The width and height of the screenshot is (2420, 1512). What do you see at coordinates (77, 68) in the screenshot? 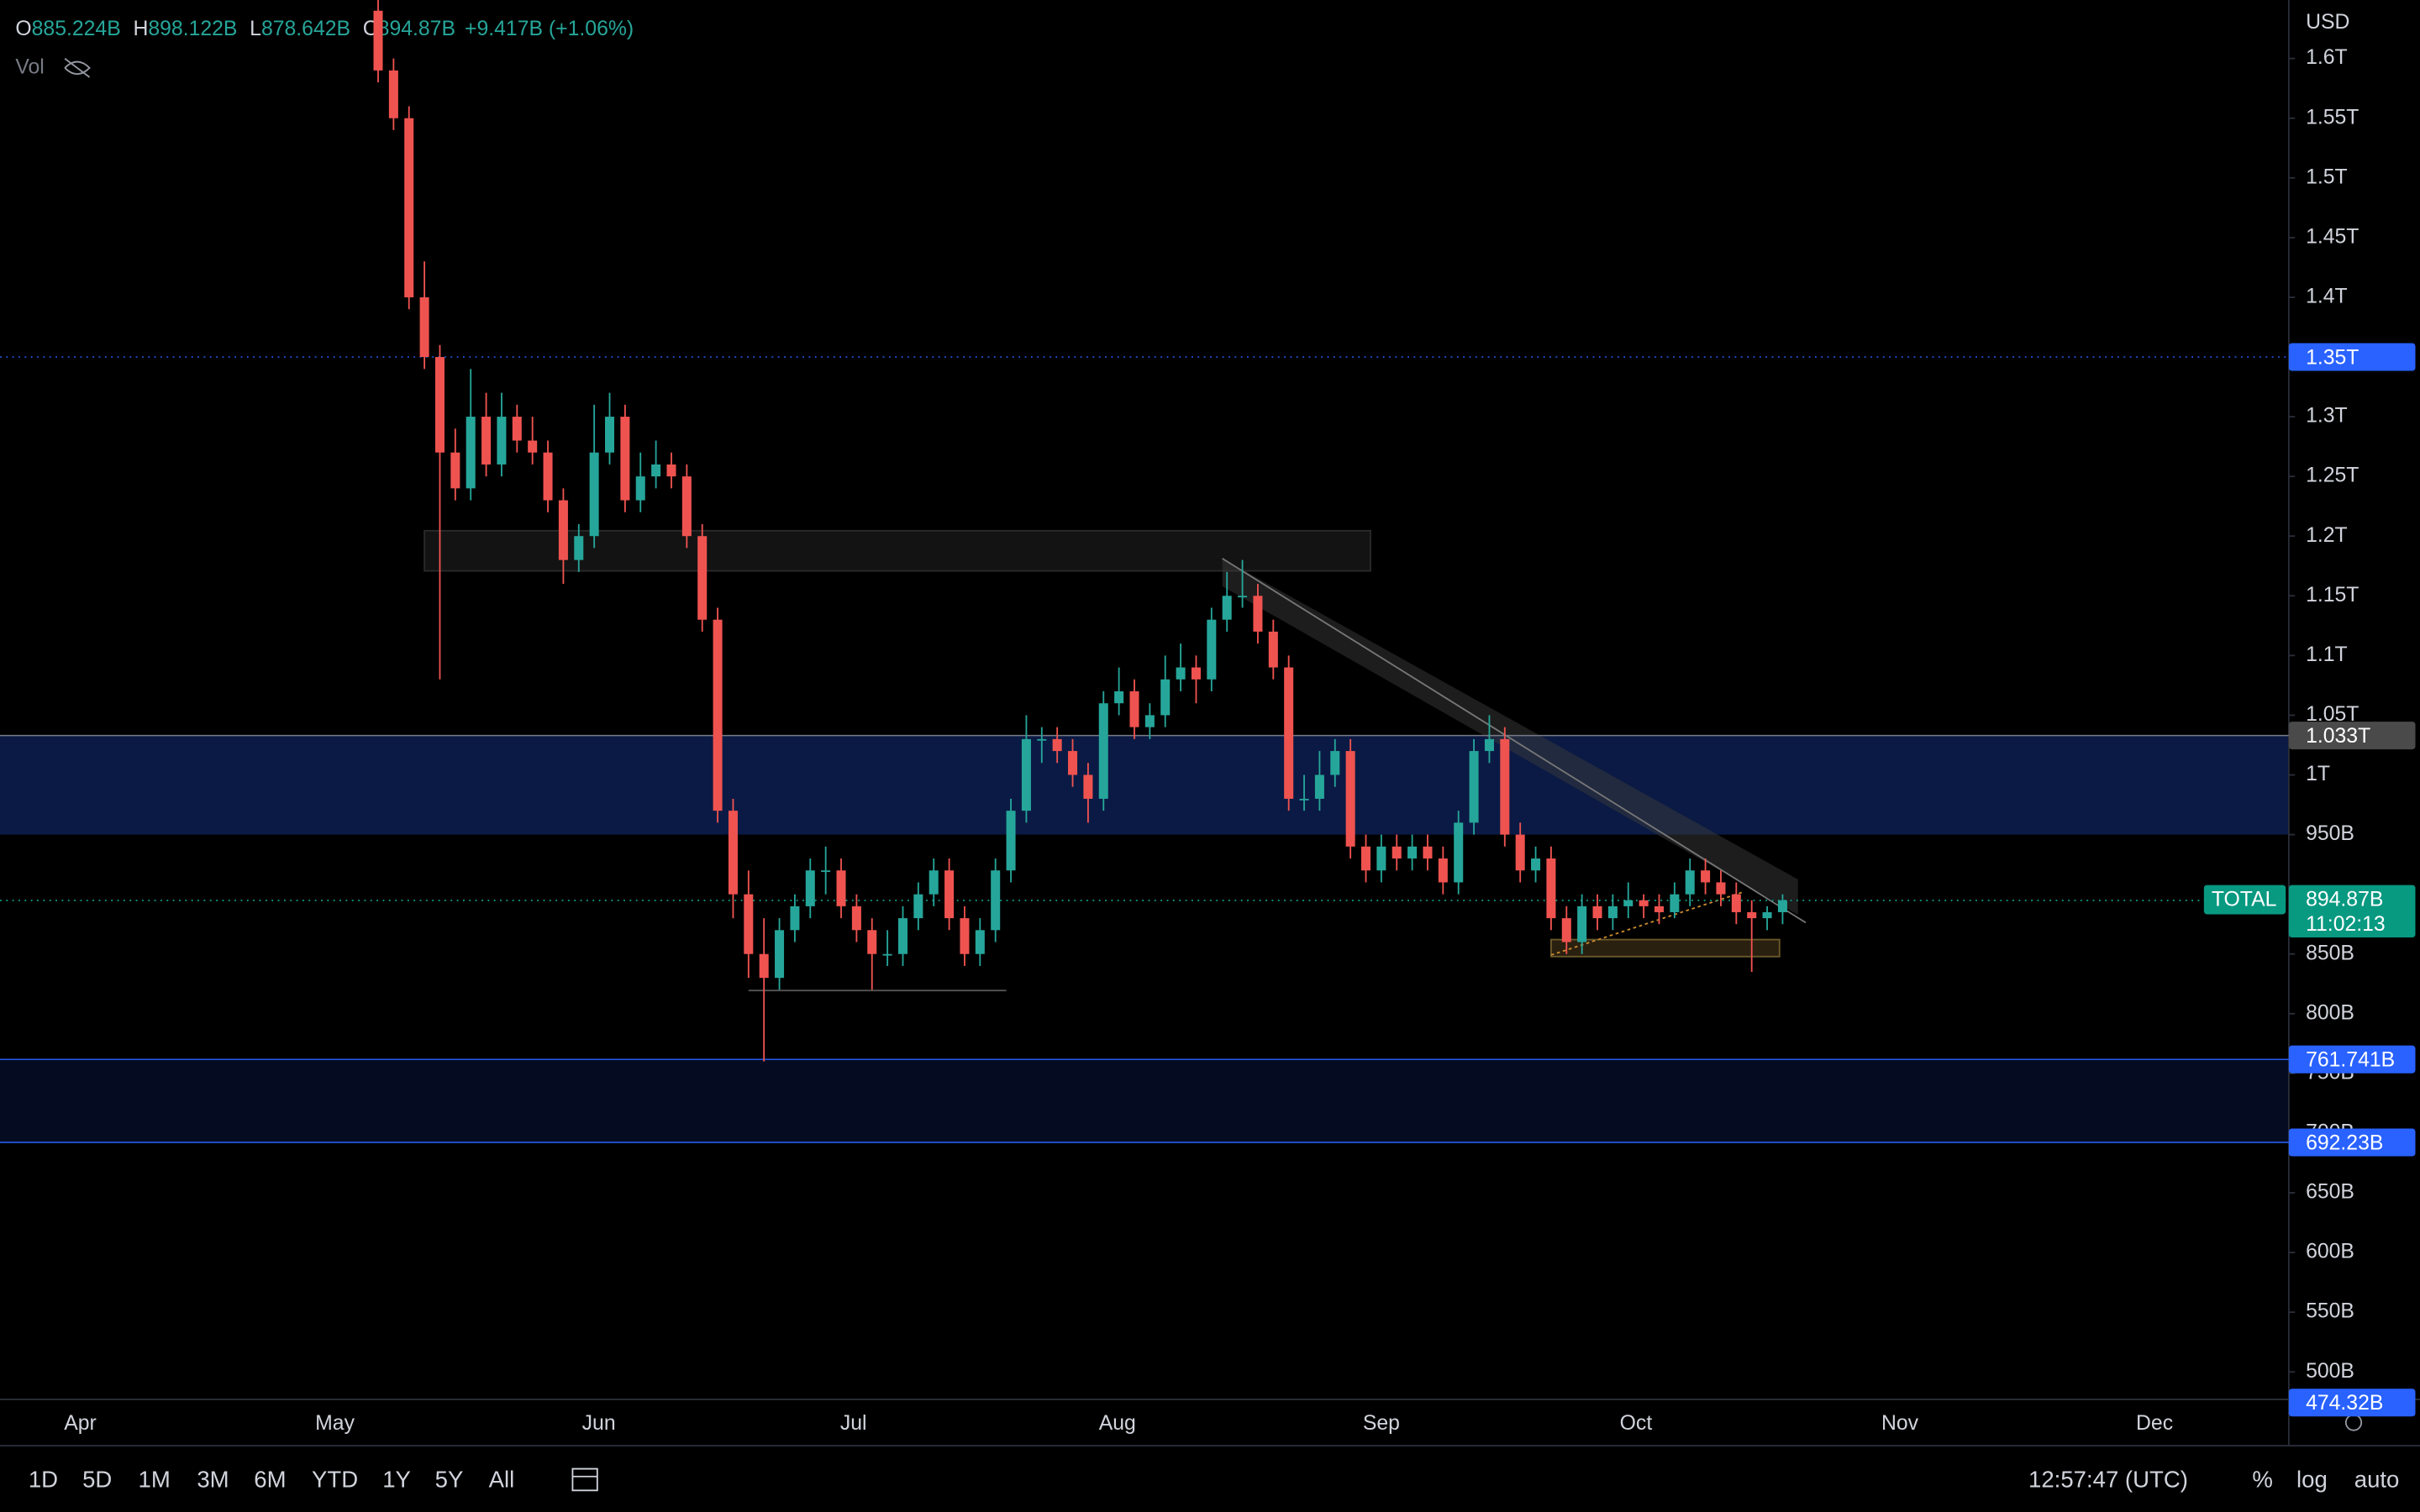
I see `eye-icon` at bounding box center [77, 68].